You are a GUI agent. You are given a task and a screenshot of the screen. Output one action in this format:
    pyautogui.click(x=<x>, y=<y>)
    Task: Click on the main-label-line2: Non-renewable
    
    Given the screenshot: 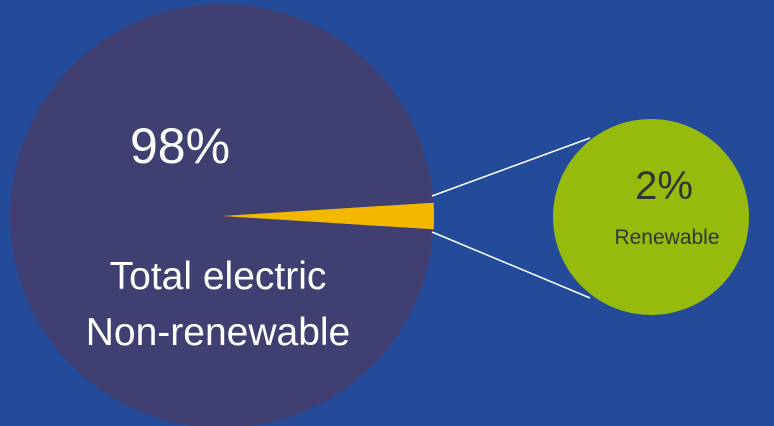 What is the action you would take?
    pyautogui.click(x=218, y=332)
    